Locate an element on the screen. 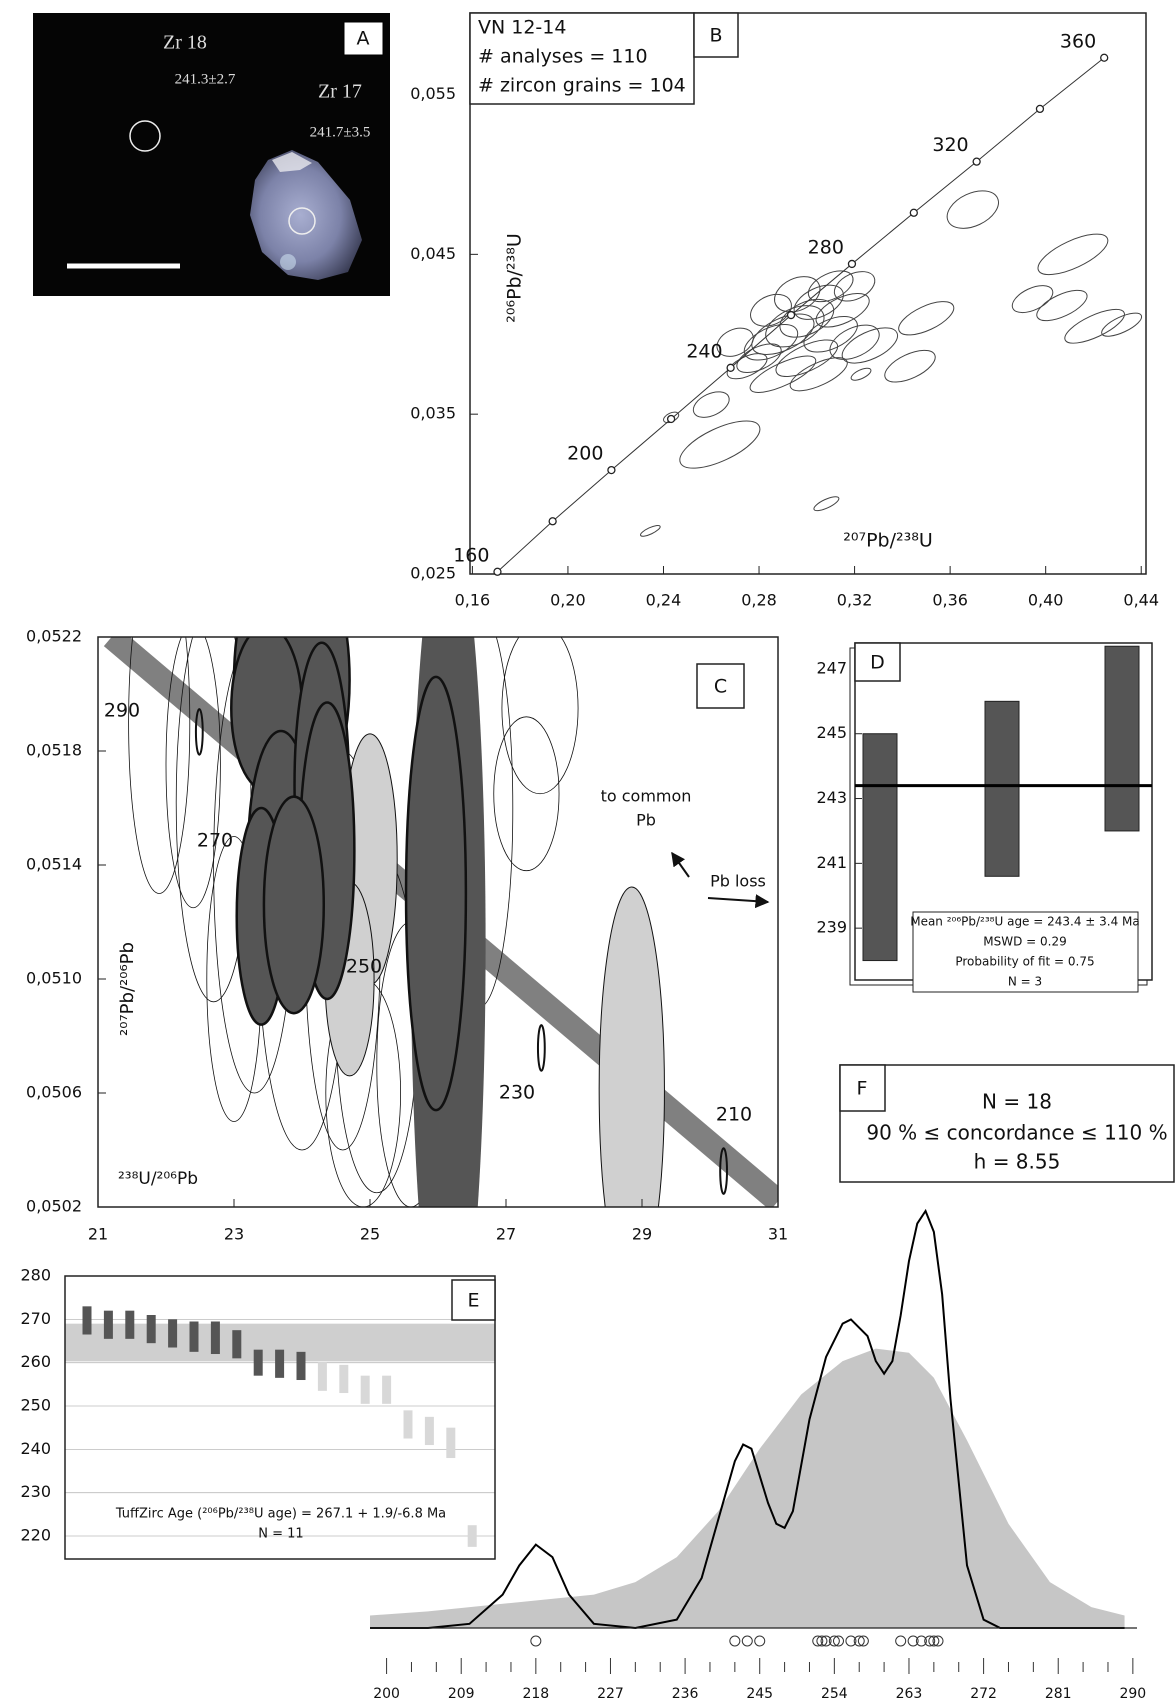  stats-line: N = 11 is located at coordinates (280, 1534).